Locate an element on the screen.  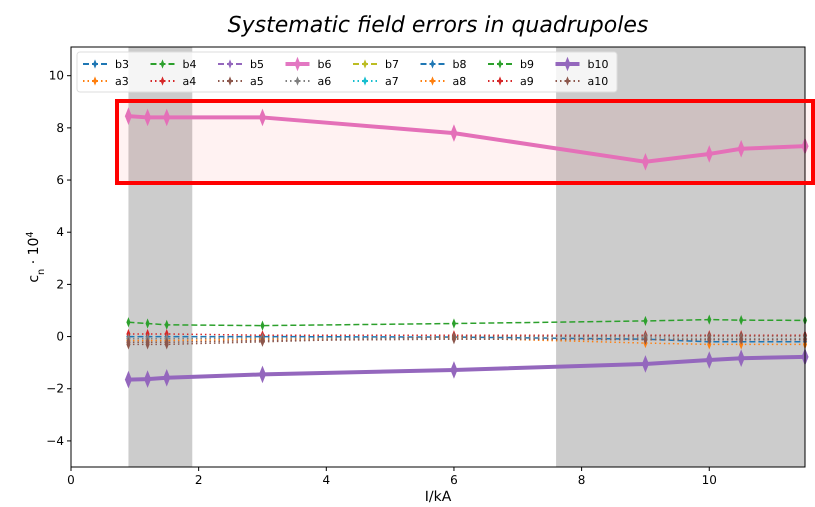
x-tick-label: 0 is located at coordinates (71, 480).